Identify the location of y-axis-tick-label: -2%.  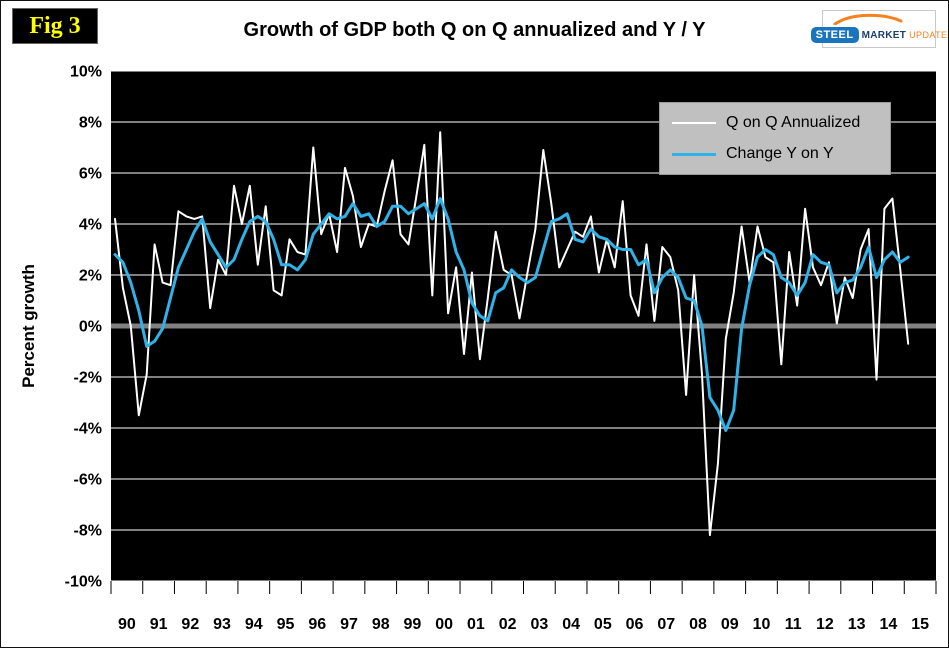
(88, 378).